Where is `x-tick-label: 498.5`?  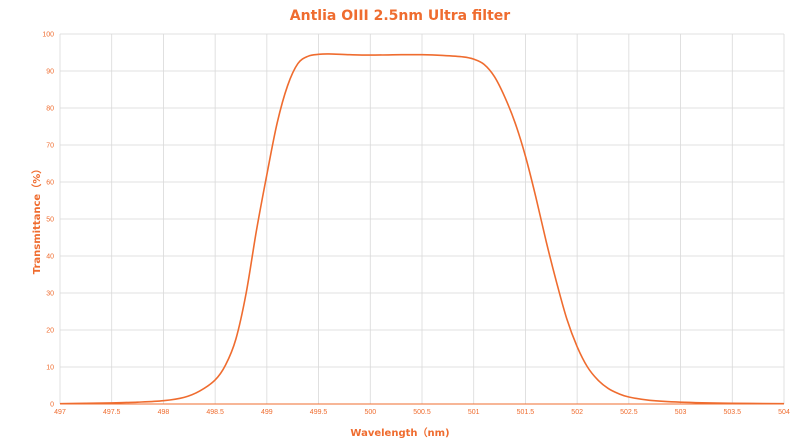
x-tick-label: 498.5 is located at coordinates (215, 412).